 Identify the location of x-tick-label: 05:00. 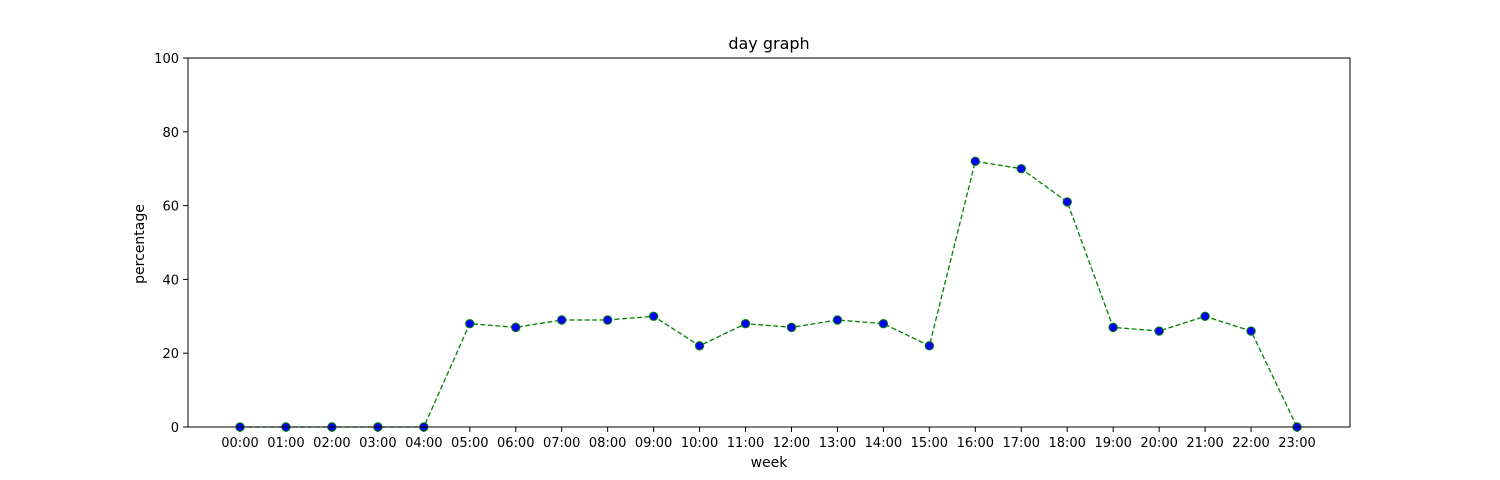
(469, 443).